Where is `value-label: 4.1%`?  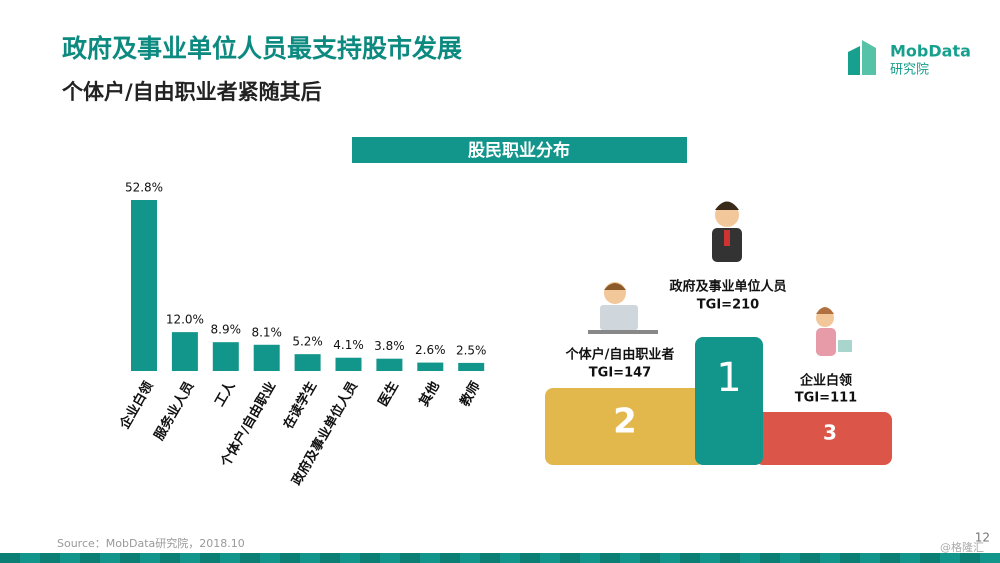 value-label: 4.1% is located at coordinates (348, 345).